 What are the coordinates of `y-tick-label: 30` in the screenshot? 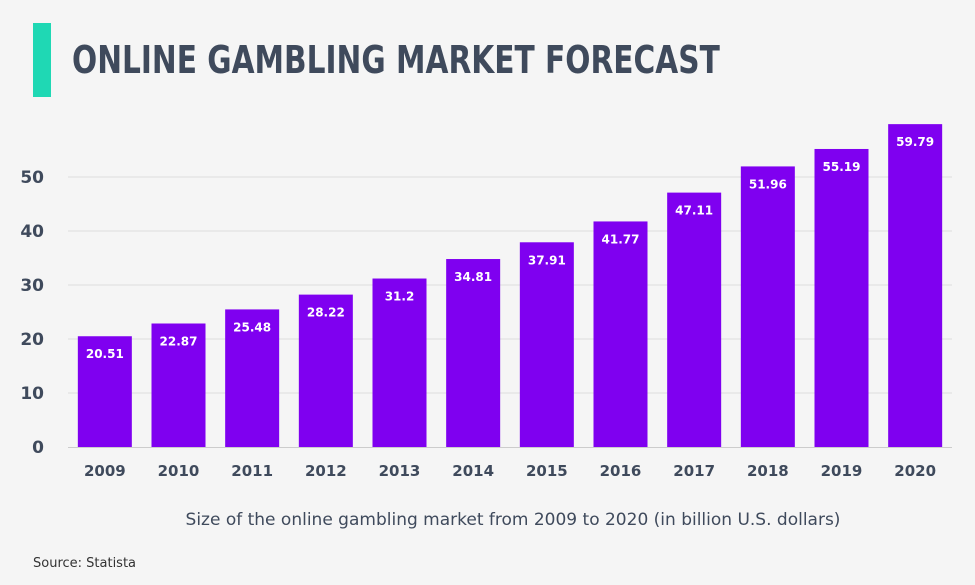 It's located at (32, 286).